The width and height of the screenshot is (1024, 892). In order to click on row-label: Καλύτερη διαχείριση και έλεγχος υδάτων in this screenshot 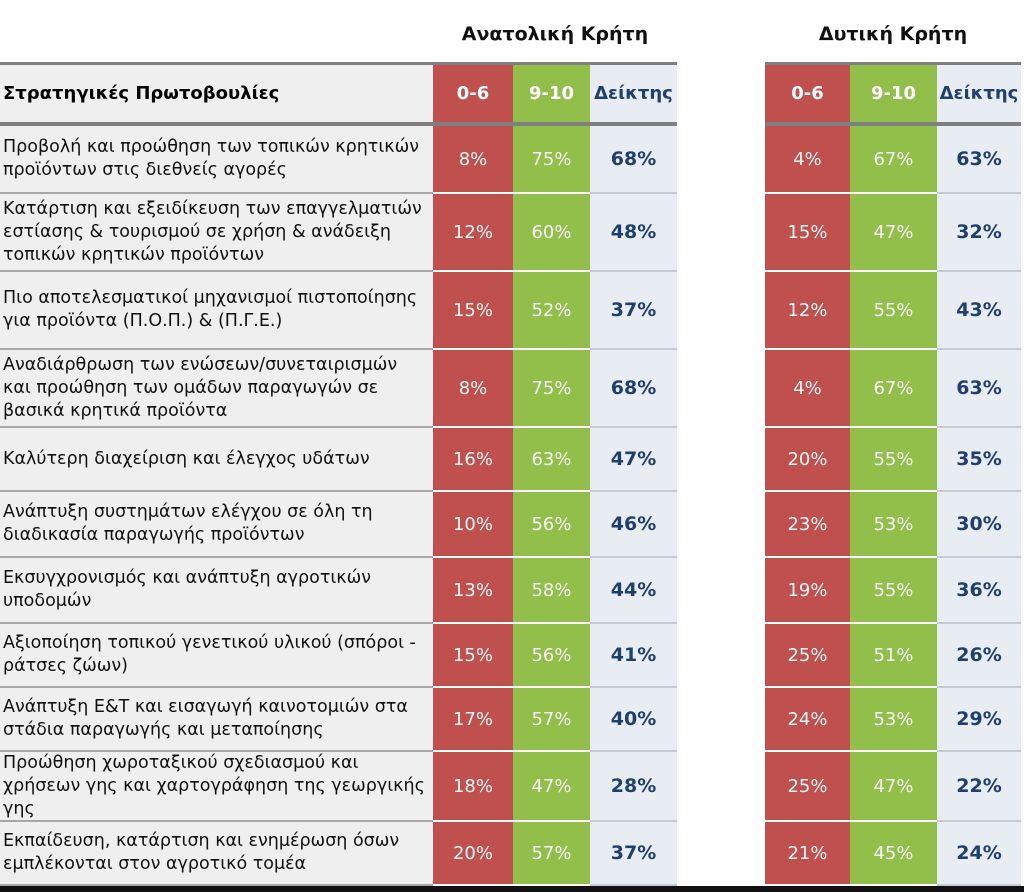, I will do `click(216, 460)`.